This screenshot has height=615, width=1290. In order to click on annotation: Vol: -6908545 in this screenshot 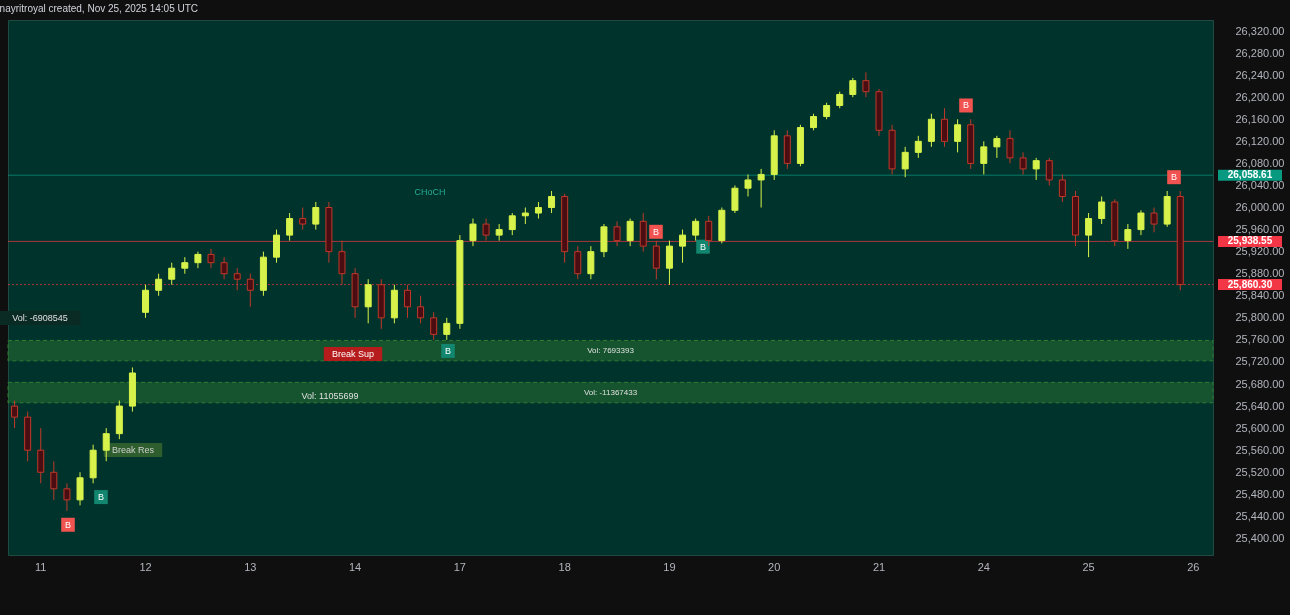, I will do `click(40, 318)`.